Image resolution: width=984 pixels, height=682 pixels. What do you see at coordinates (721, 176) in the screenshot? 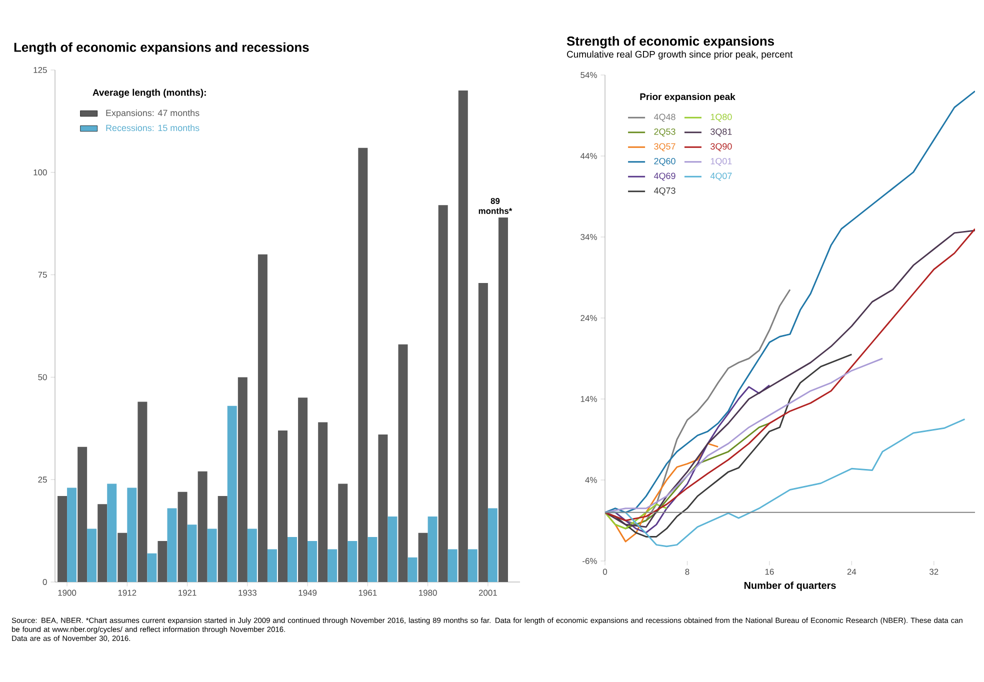
I see `legend-label: 4Q07` at bounding box center [721, 176].